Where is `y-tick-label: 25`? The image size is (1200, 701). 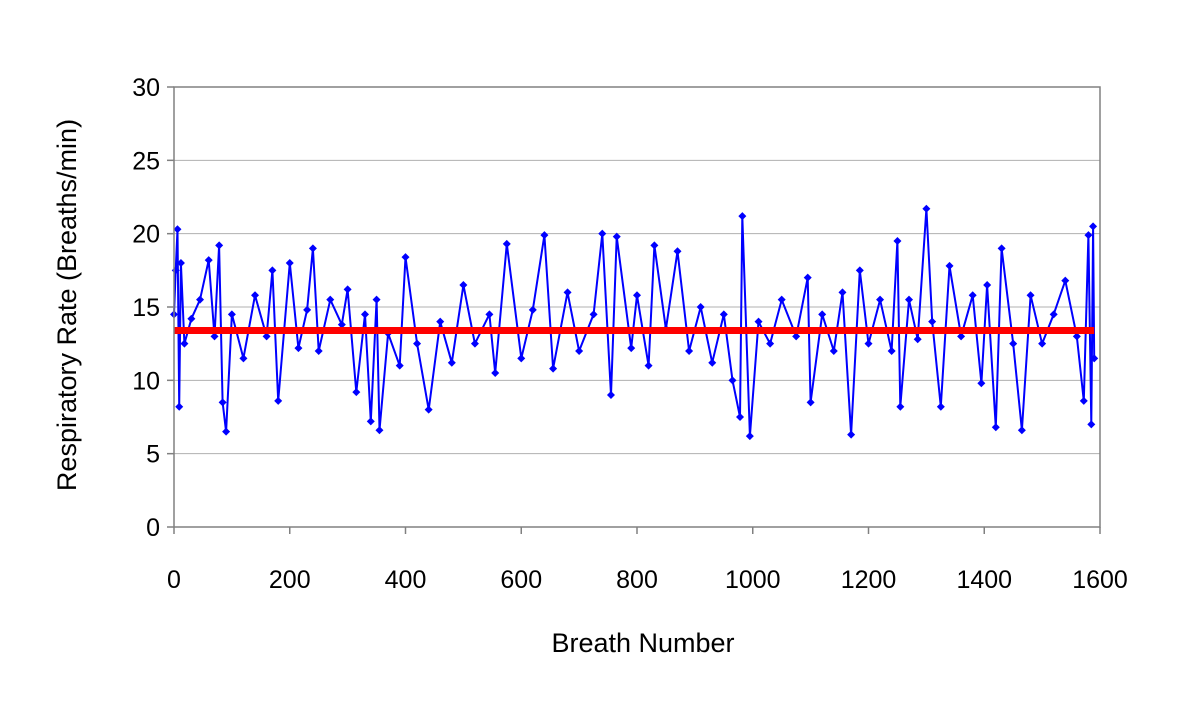 y-tick-label: 25 is located at coordinates (146, 161).